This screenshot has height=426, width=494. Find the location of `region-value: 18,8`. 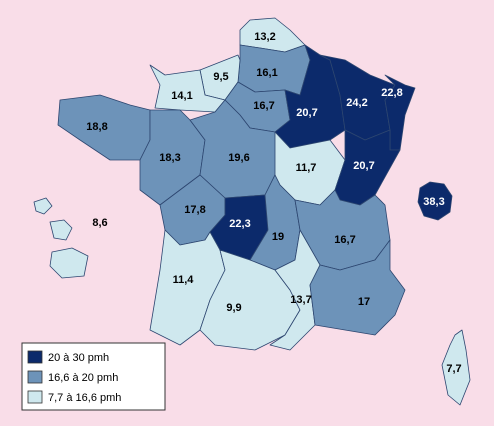

region-value: 18,8 is located at coordinates (96, 127).